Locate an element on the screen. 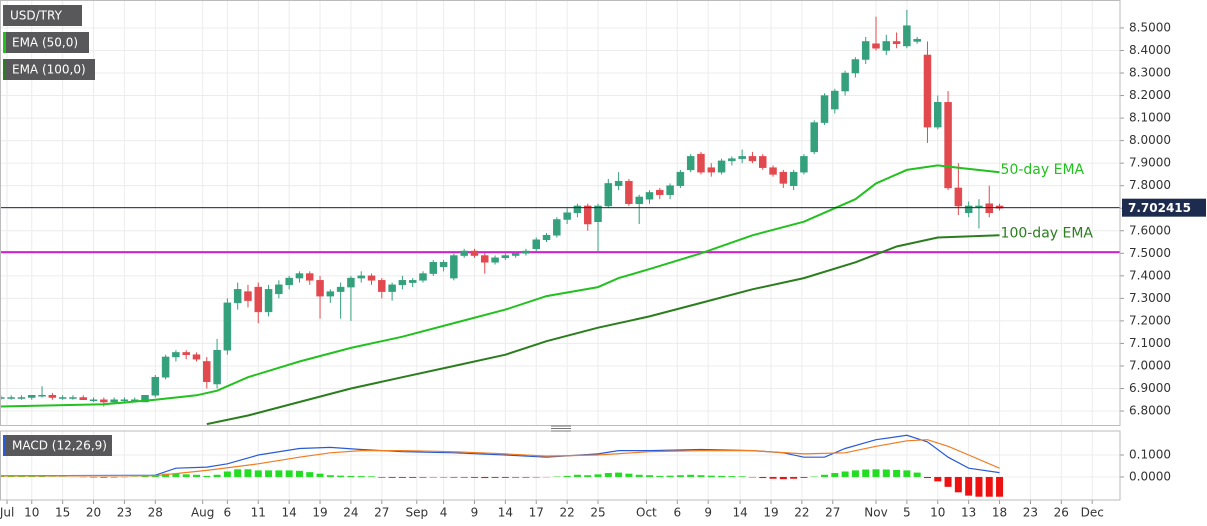 Image resolution: width=1207 pixels, height=526 pixels. indicator-name: MACD (12,26,9) is located at coordinates (59, 446).